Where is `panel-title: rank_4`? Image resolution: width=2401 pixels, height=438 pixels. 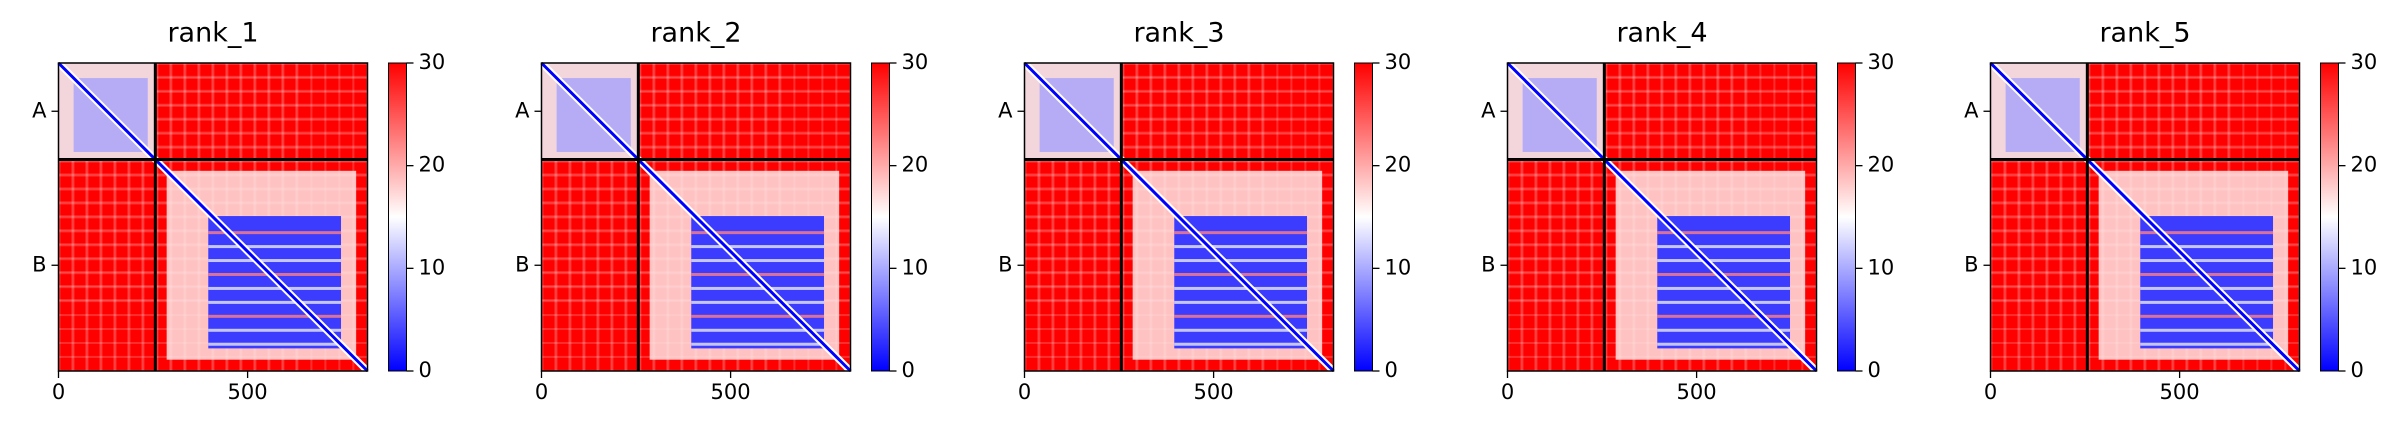
panel-title: rank_4 is located at coordinates (1661, 33).